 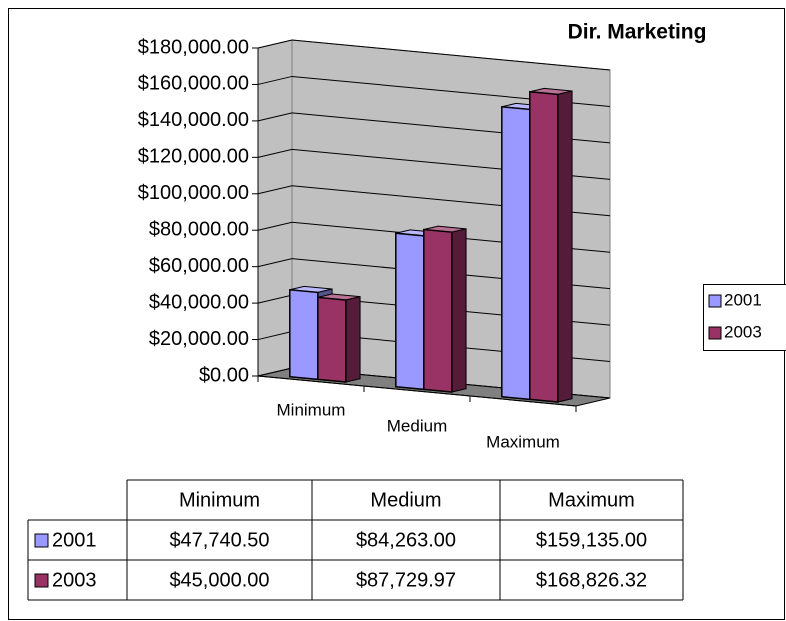 I want to click on legend-label: 2003, so click(x=743, y=331).